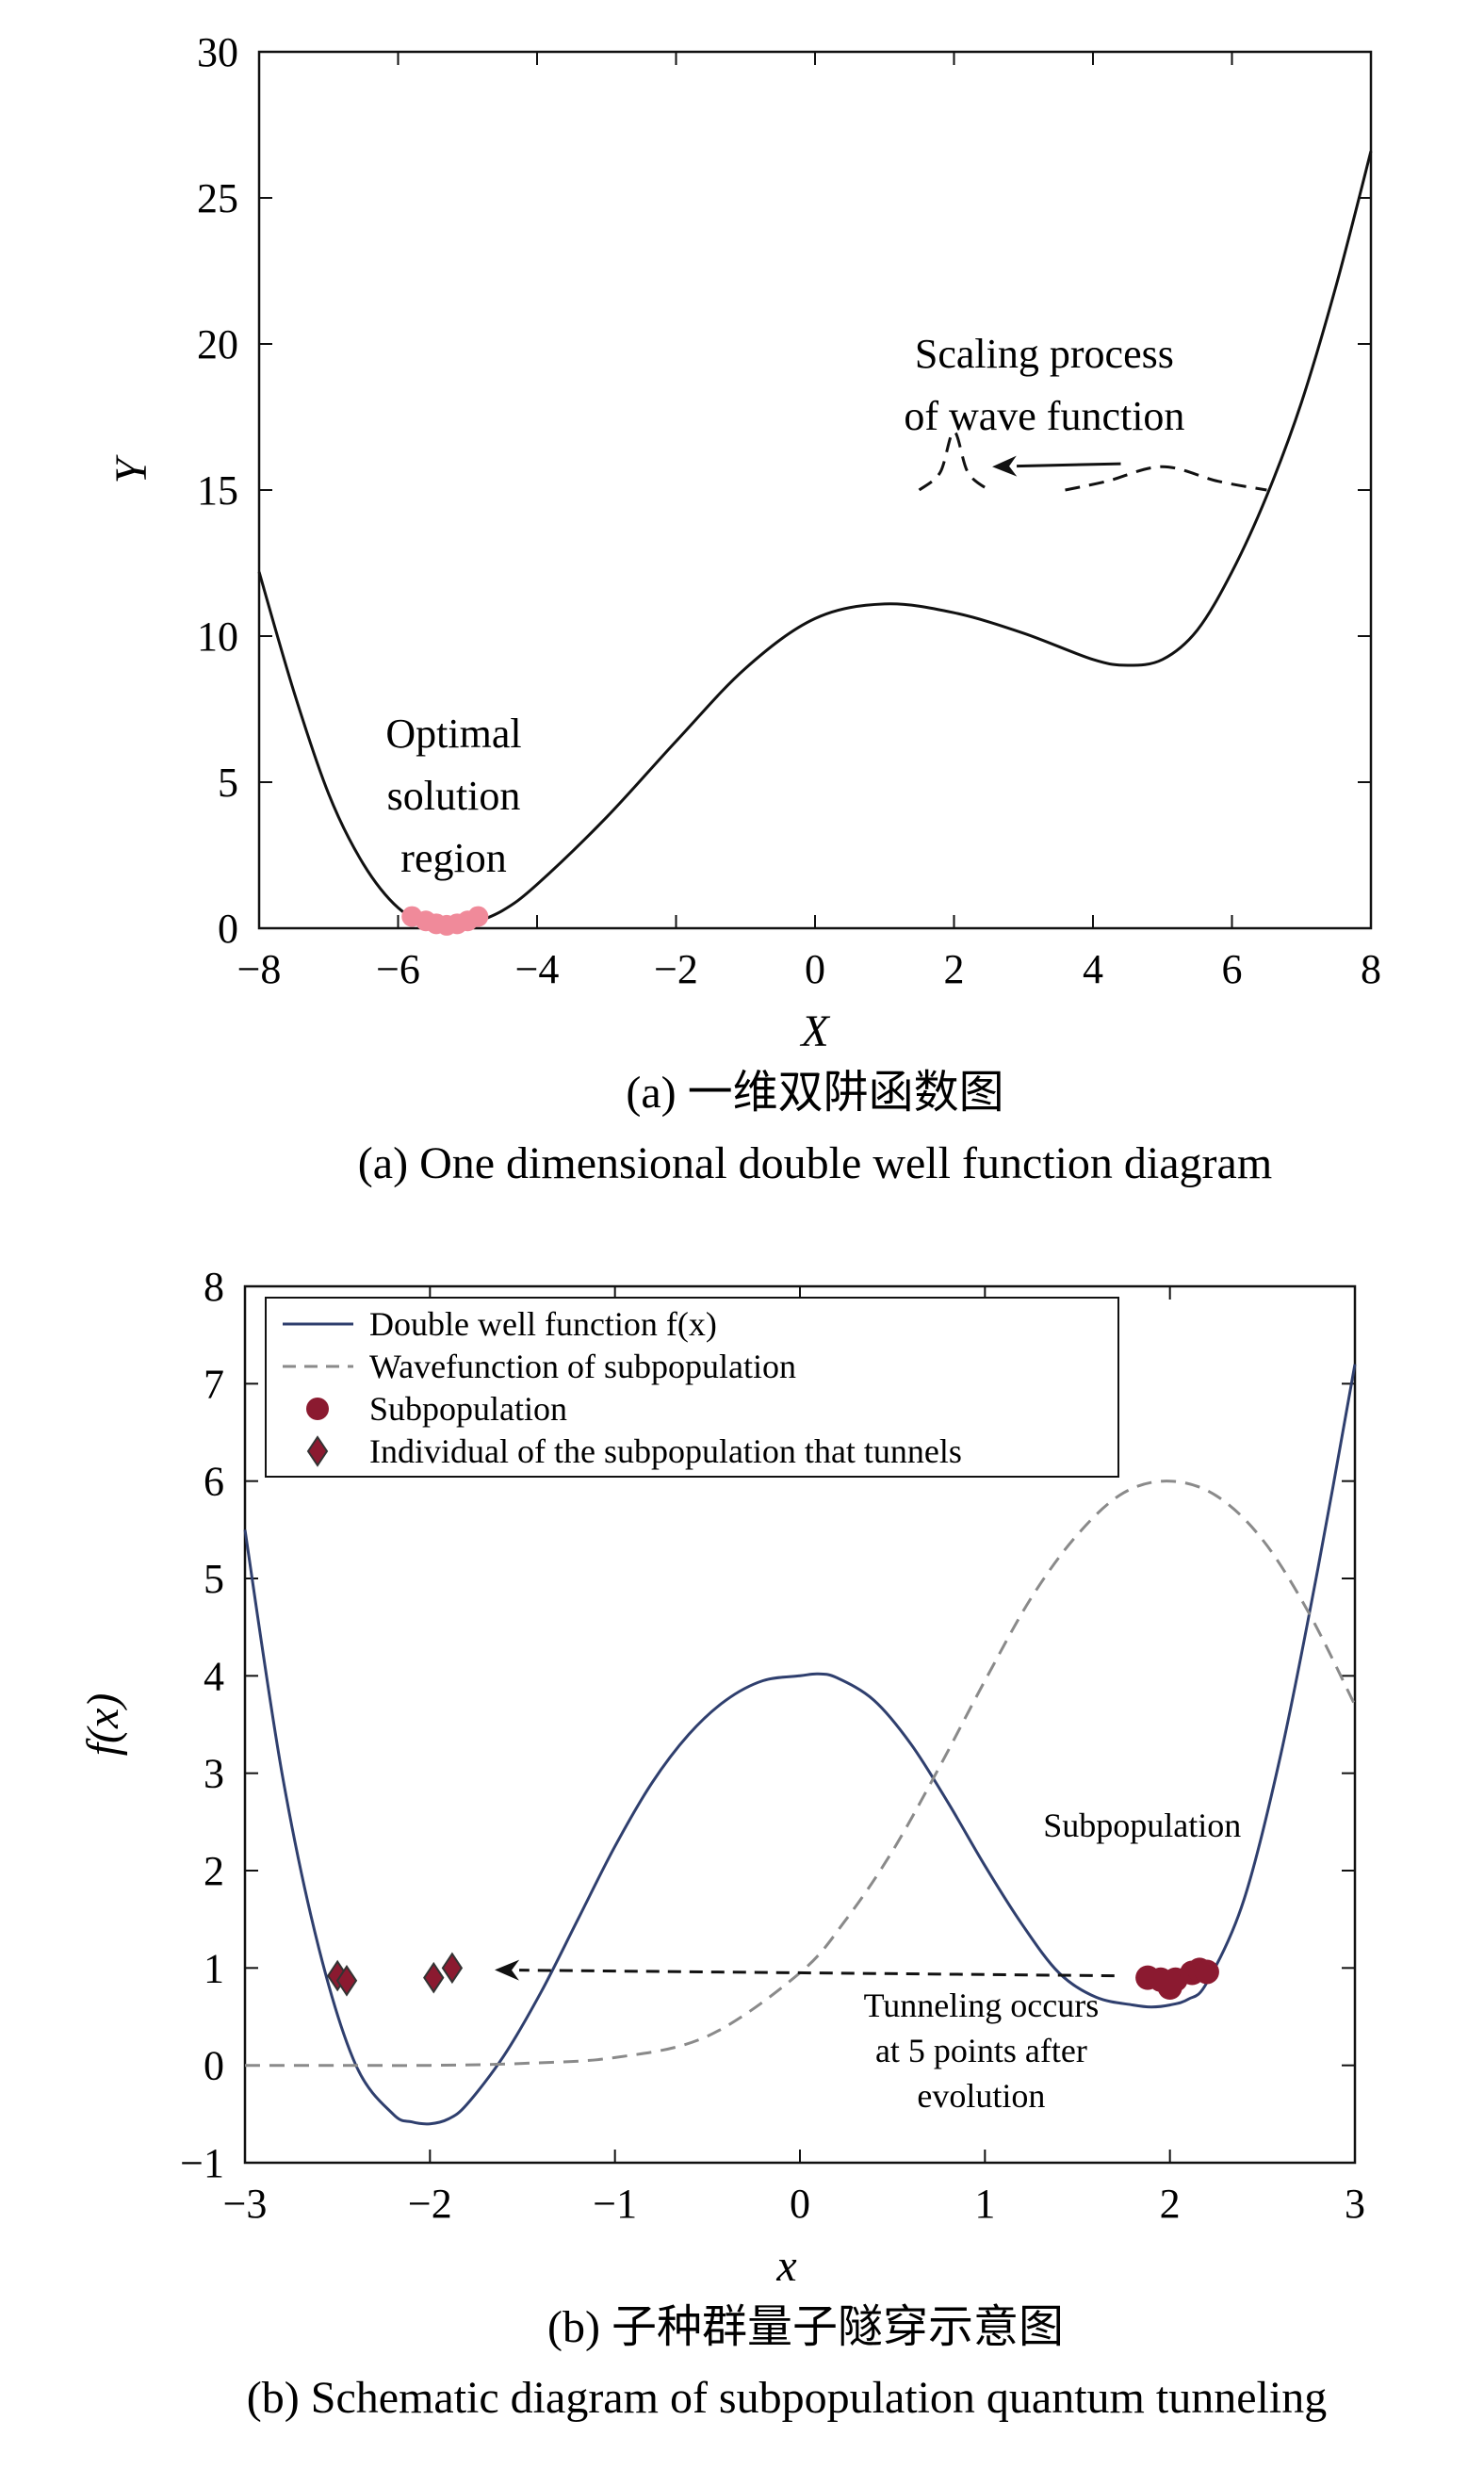  I want to click on legend-box, so click(692, 1388).